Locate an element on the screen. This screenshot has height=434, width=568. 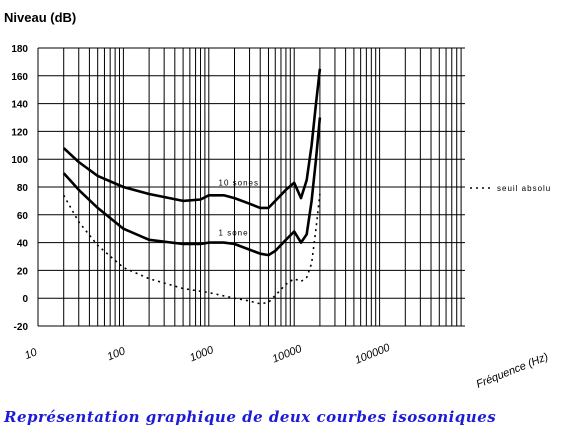
x-tick-label: 10 is located at coordinates (31, 354).